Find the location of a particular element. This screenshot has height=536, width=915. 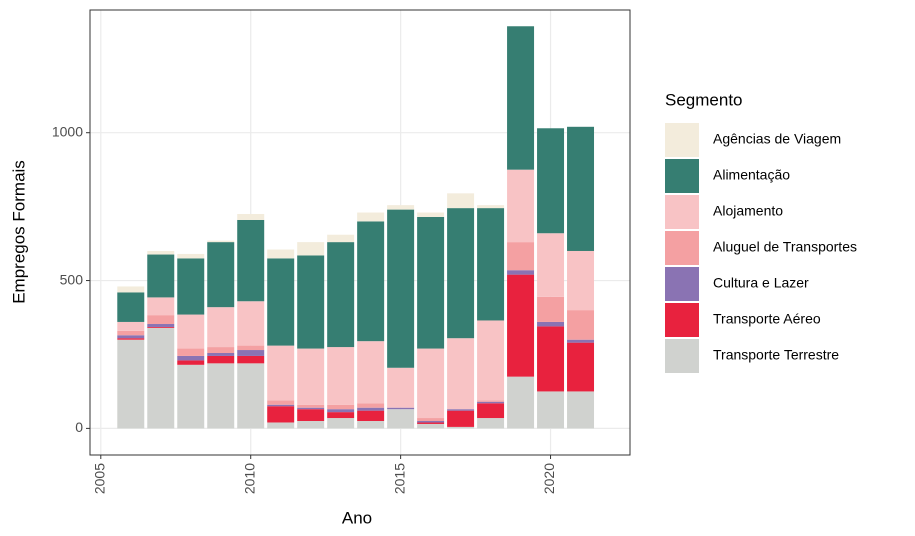

legend-title: Segmento is located at coordinates (704, 99).